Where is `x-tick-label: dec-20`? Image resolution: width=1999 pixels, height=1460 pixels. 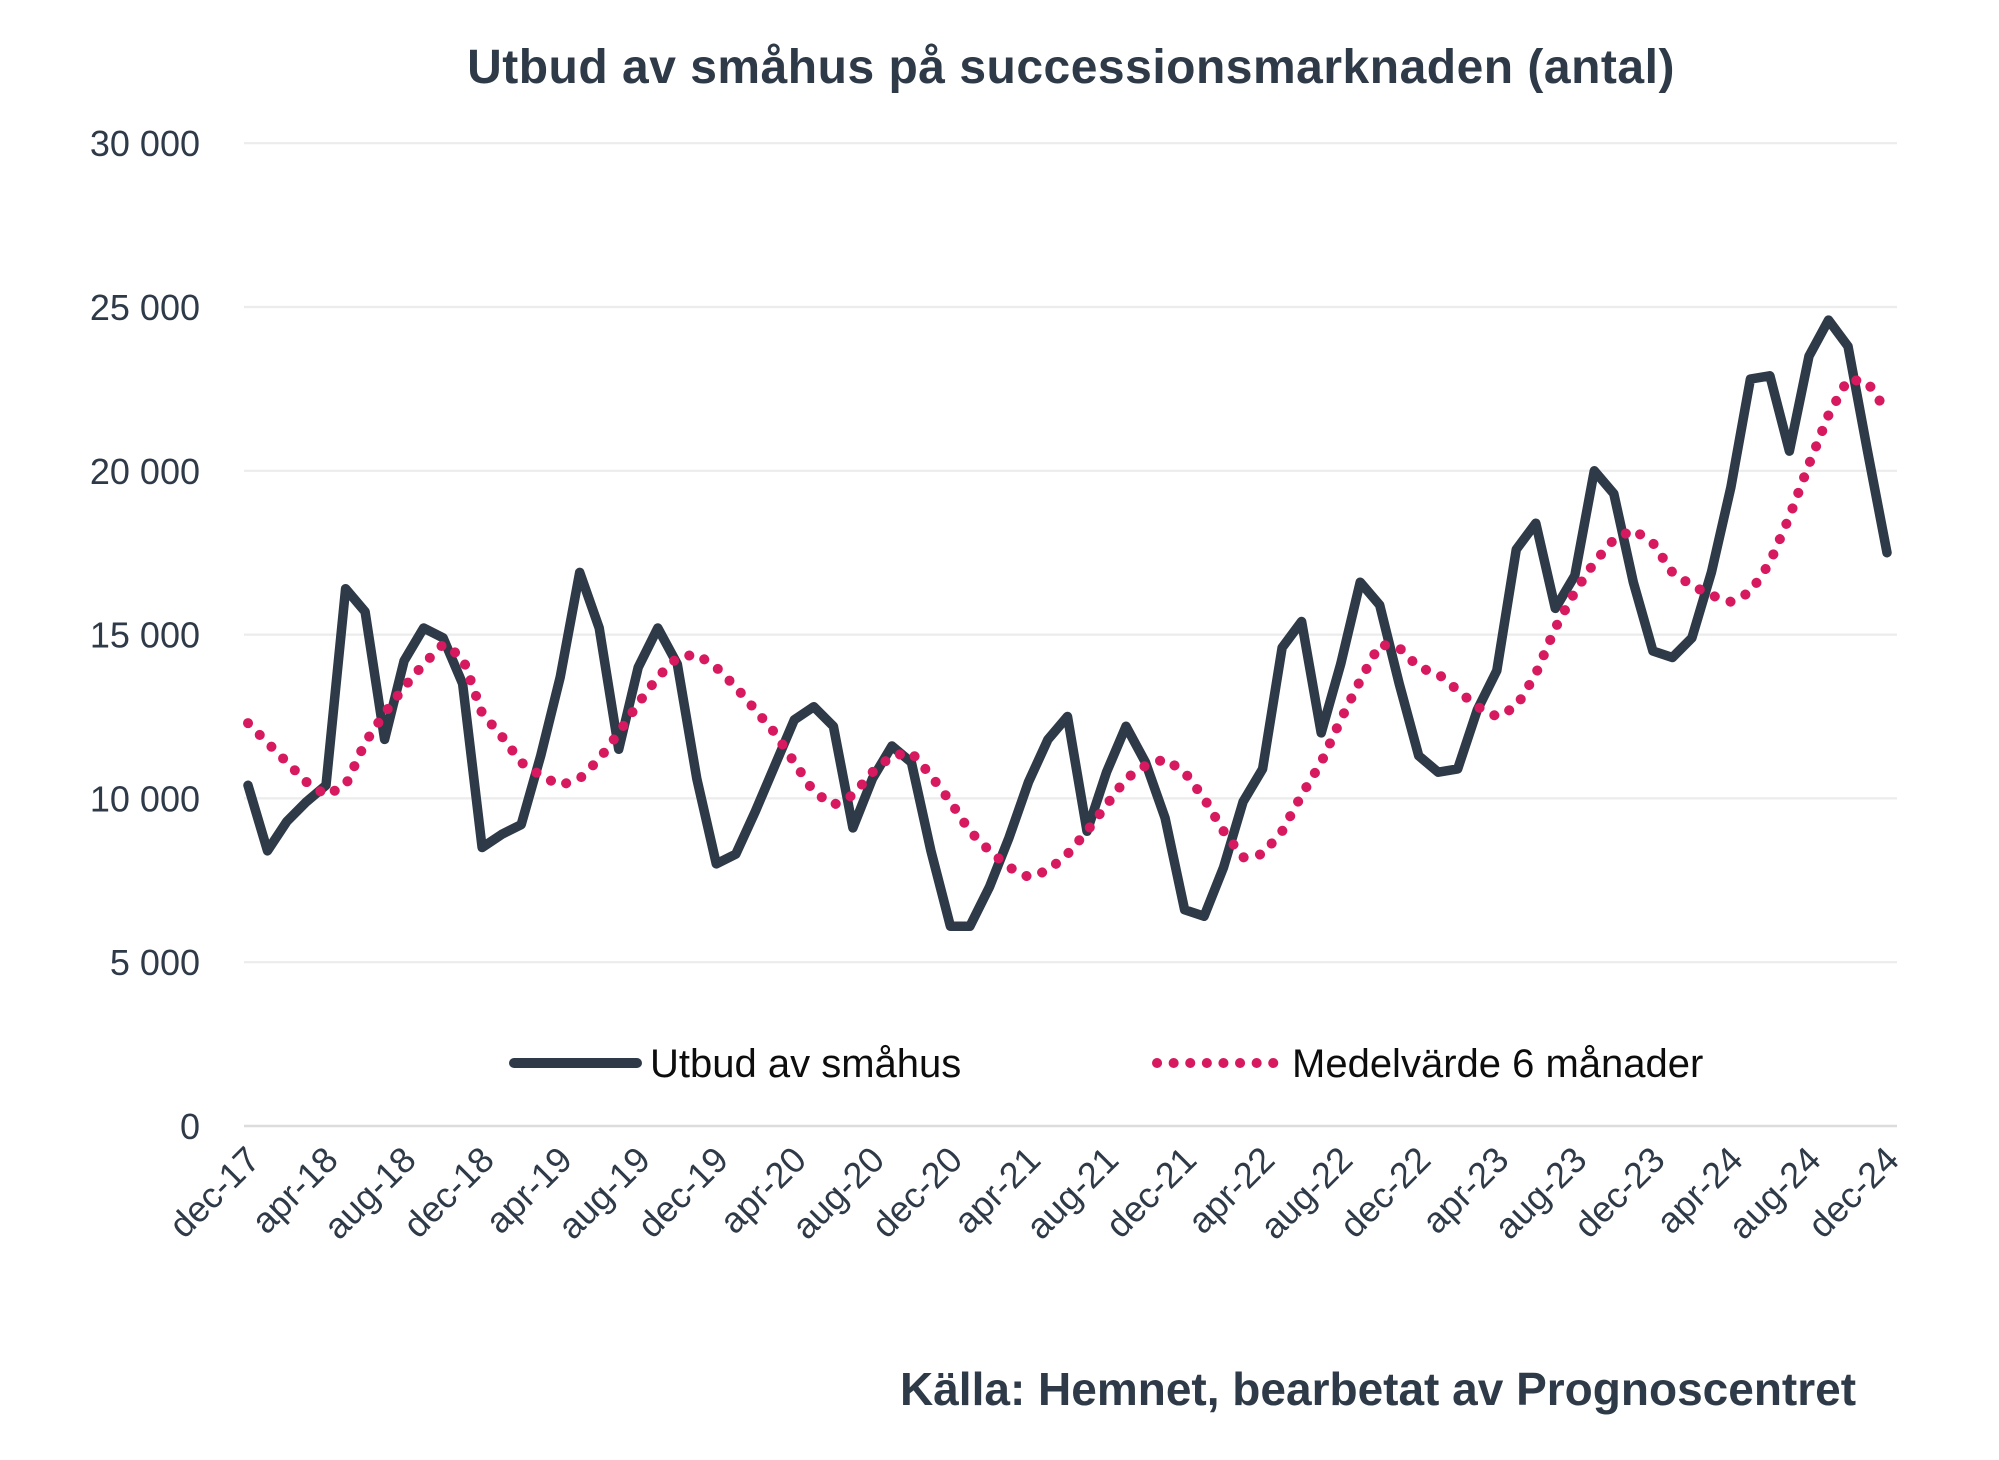 x-tick-label: dec-20 is located at coordinates (916, 1192).